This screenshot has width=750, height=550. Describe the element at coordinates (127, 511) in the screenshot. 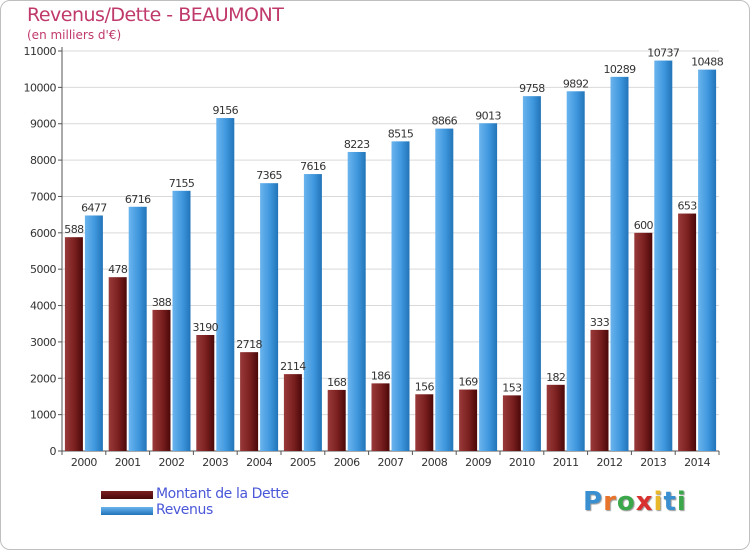

I see `legend-swatch-revenus` at that location.